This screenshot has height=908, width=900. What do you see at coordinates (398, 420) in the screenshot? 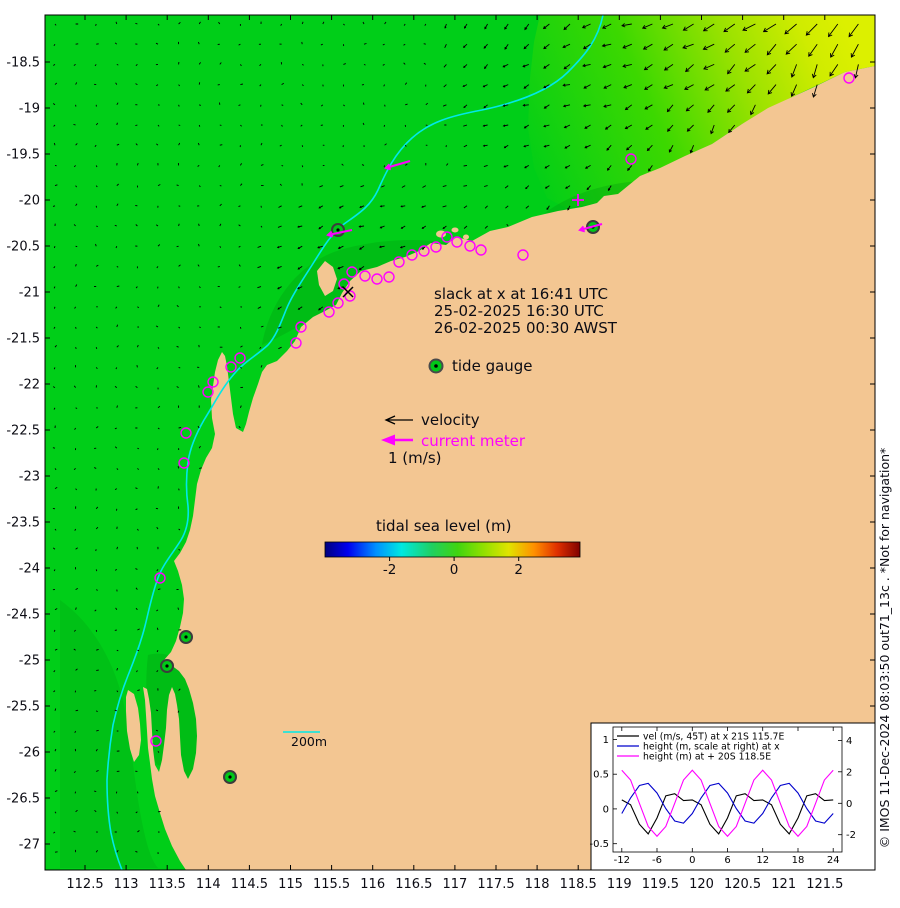
I see `velocity-legend-arrow-icon` at bounding box center [398, 420].